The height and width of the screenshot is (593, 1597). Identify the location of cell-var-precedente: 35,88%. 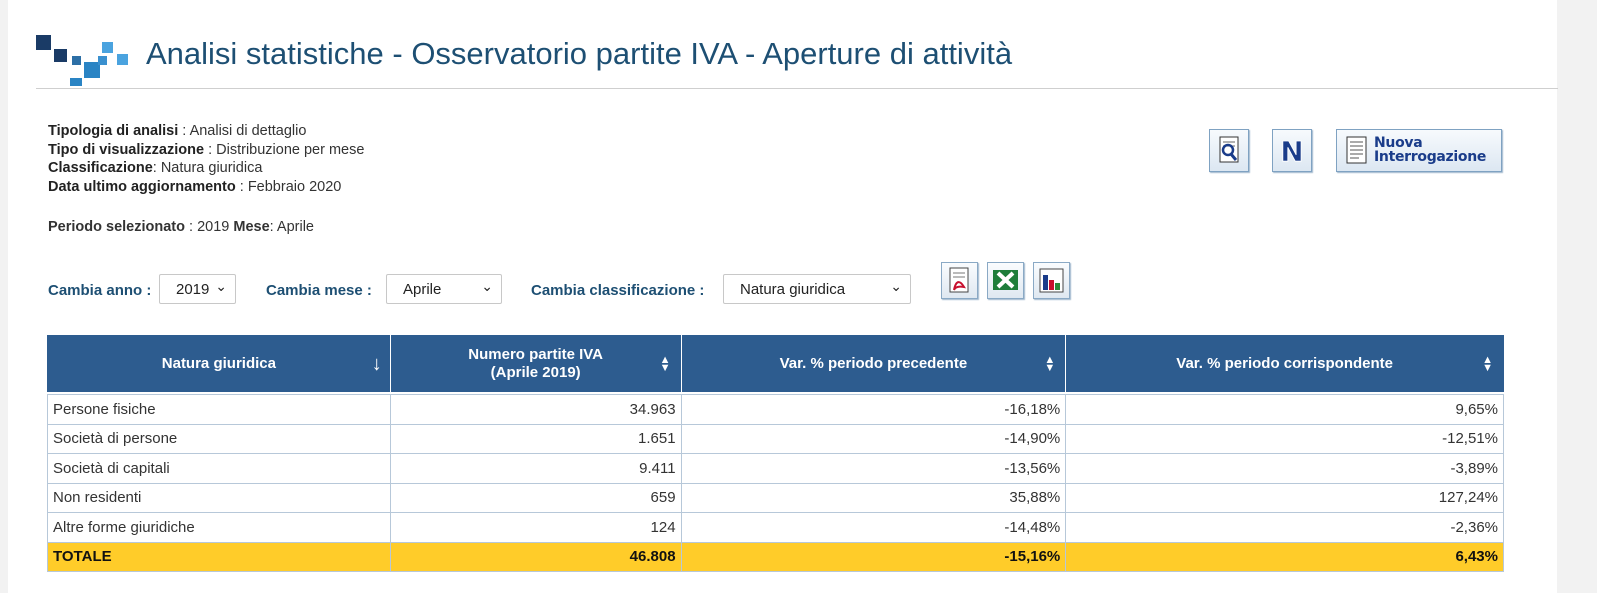
(873, 497).